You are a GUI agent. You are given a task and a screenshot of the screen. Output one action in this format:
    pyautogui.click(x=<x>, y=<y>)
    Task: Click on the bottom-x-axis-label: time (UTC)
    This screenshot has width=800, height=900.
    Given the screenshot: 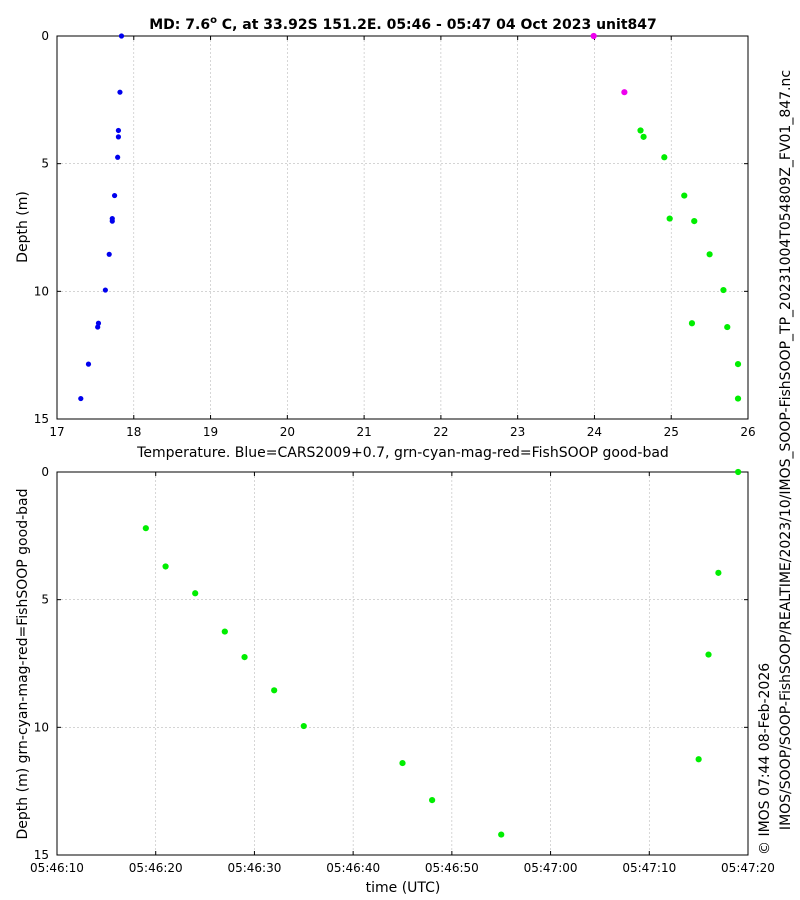 What is the action you would take?
    pyautogui.click(x=403, y=888)
    